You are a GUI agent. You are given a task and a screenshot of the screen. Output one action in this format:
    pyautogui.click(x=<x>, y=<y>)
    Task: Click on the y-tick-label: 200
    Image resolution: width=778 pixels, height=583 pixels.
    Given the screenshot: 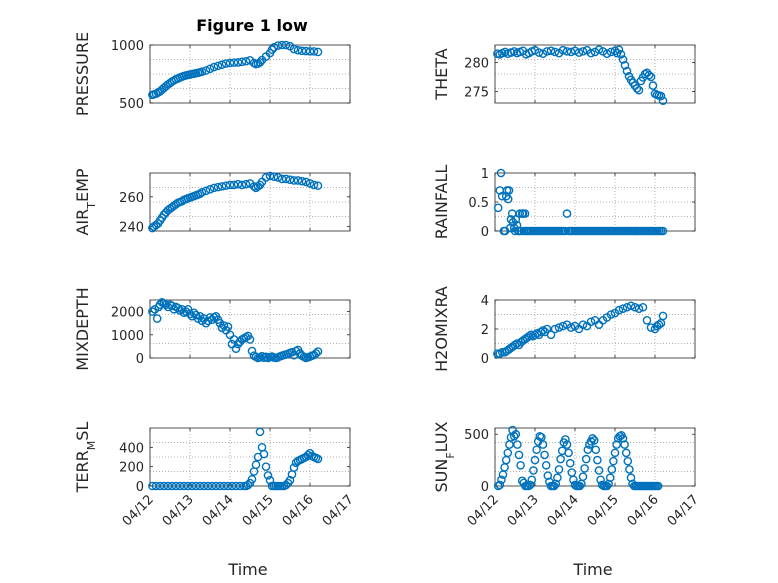 What is the action you would take?
    pyautogui.click(x=131, y=468)
    